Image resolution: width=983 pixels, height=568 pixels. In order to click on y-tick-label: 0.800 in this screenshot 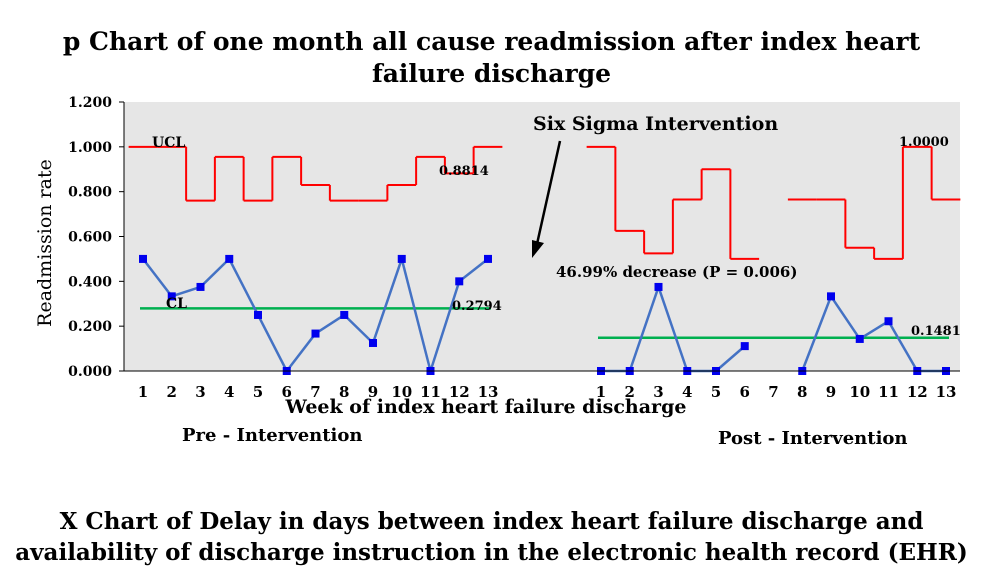, I will do `click(90, 193)`.